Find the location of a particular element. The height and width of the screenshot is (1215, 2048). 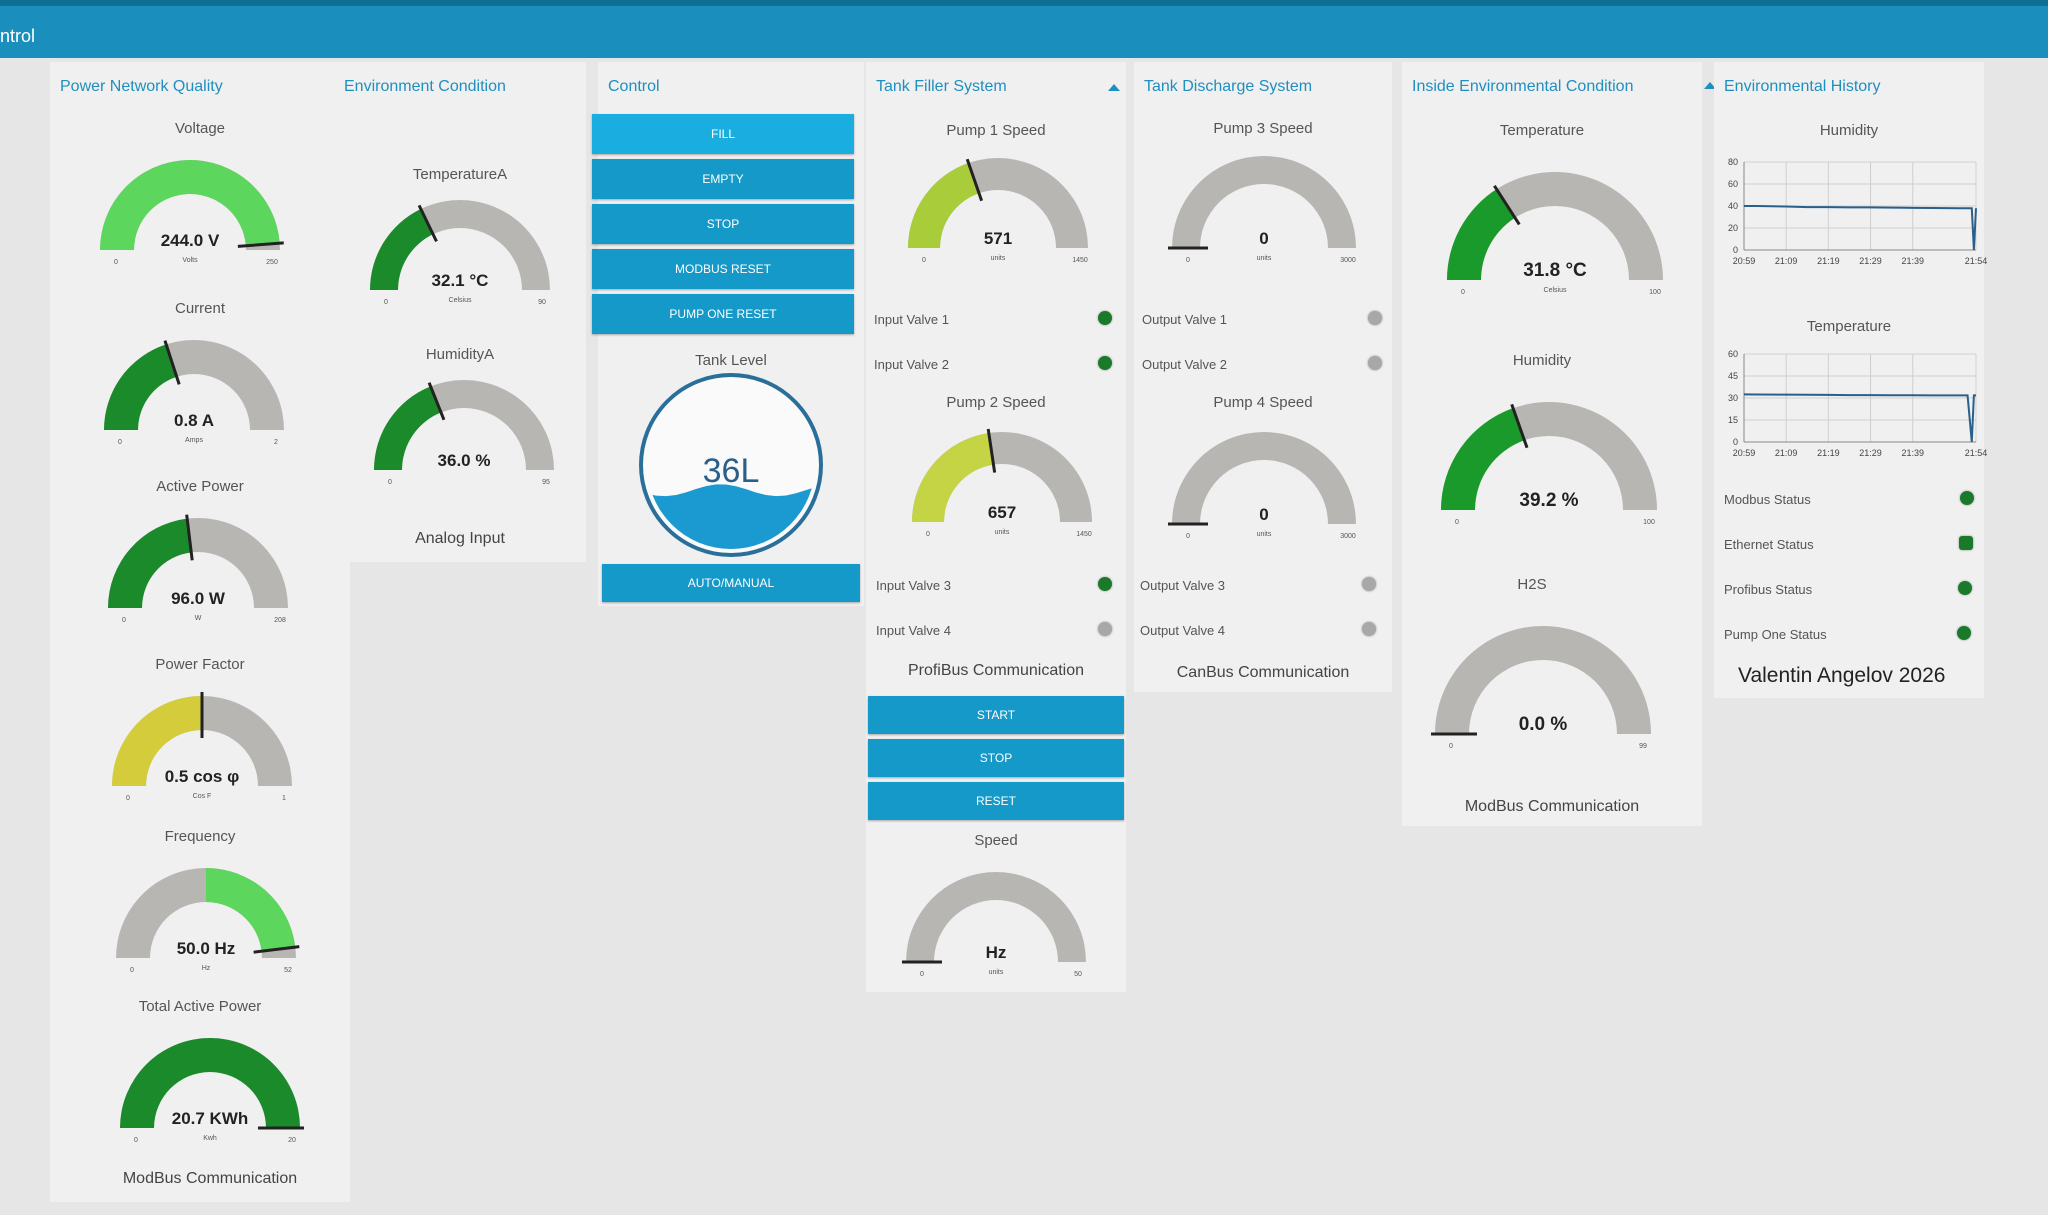

valve-label: Input Valve 2 is located at coordinates (911, 364).